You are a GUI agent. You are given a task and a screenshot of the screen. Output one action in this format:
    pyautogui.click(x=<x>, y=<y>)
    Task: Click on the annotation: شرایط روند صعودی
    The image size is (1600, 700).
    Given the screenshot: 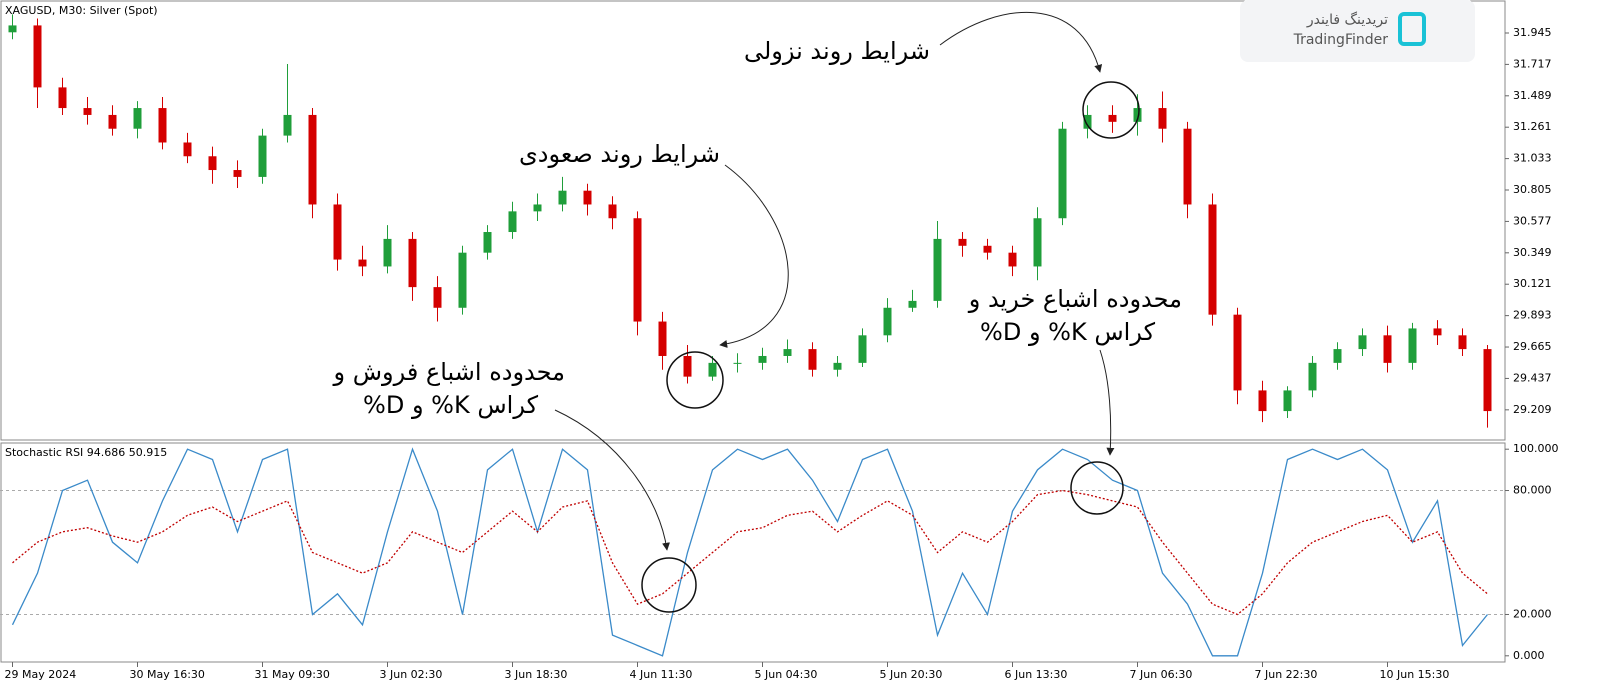 What is the action you would take?
    pyautogui.click(x=619, y=154)
    